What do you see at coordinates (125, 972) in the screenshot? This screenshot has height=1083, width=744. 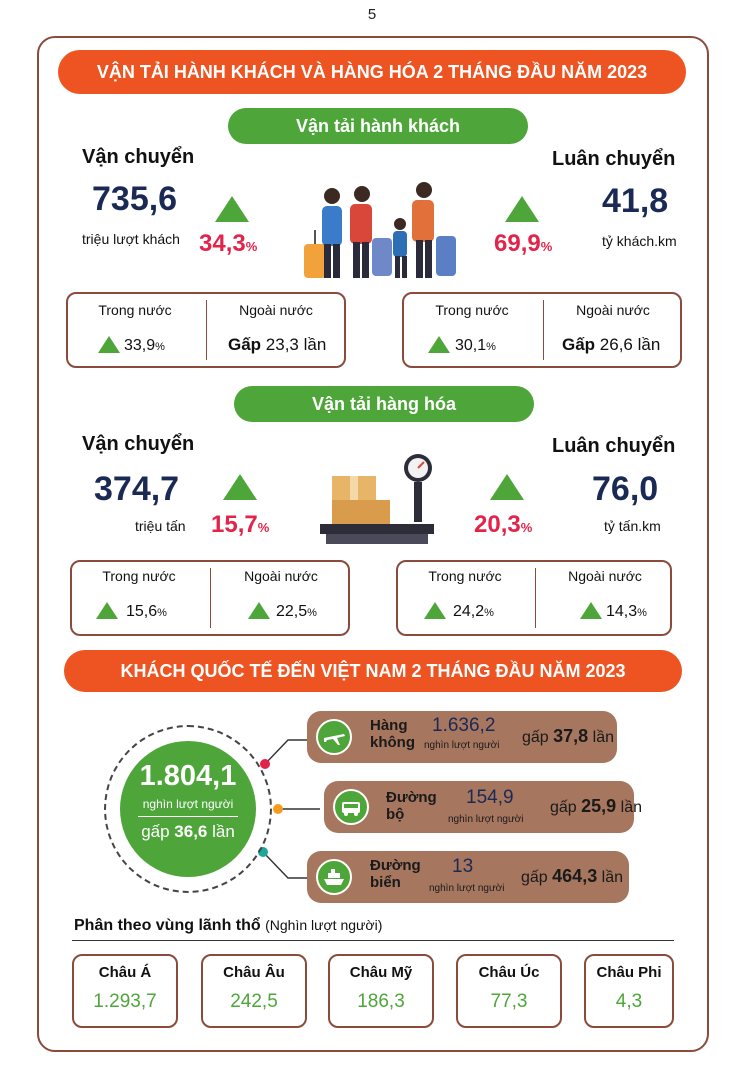 I see `region-name: Châu Á` at bounding box center [125, 972].